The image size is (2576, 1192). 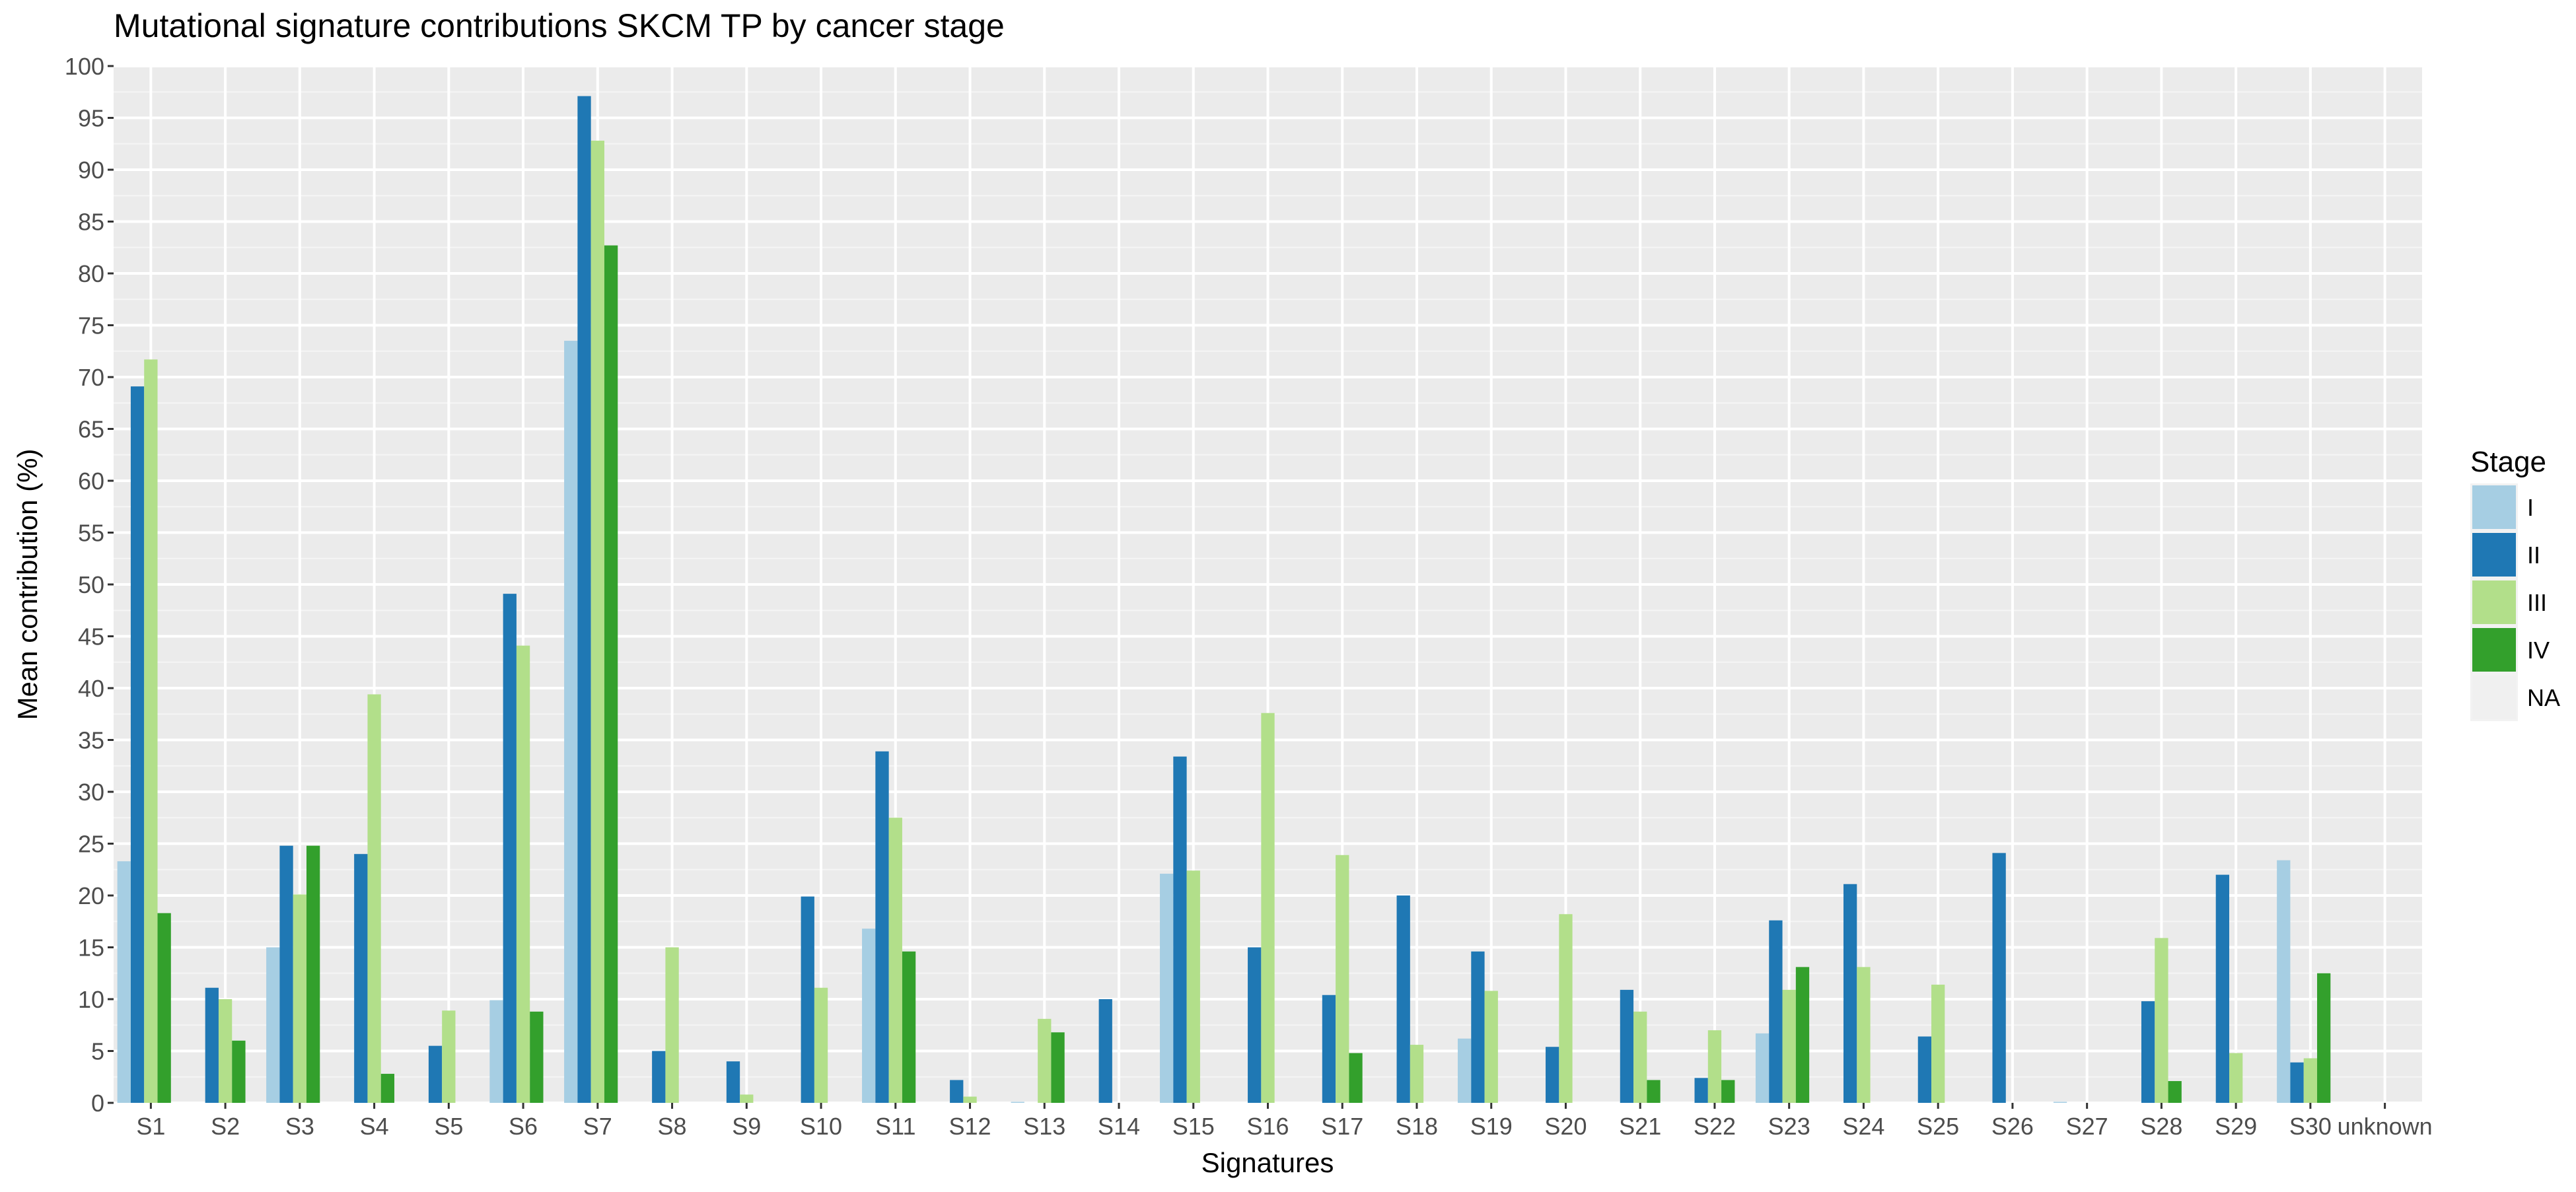 I want to click on bar-III-S18, so click(x=1417, y=1074).